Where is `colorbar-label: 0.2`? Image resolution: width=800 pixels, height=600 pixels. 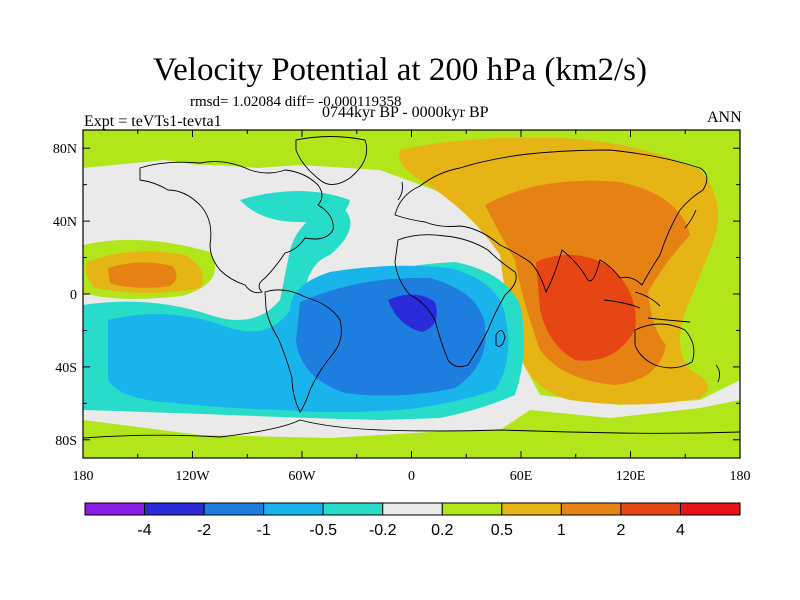
colorbar-label: 0.2 is located at coordinates (442, 530).